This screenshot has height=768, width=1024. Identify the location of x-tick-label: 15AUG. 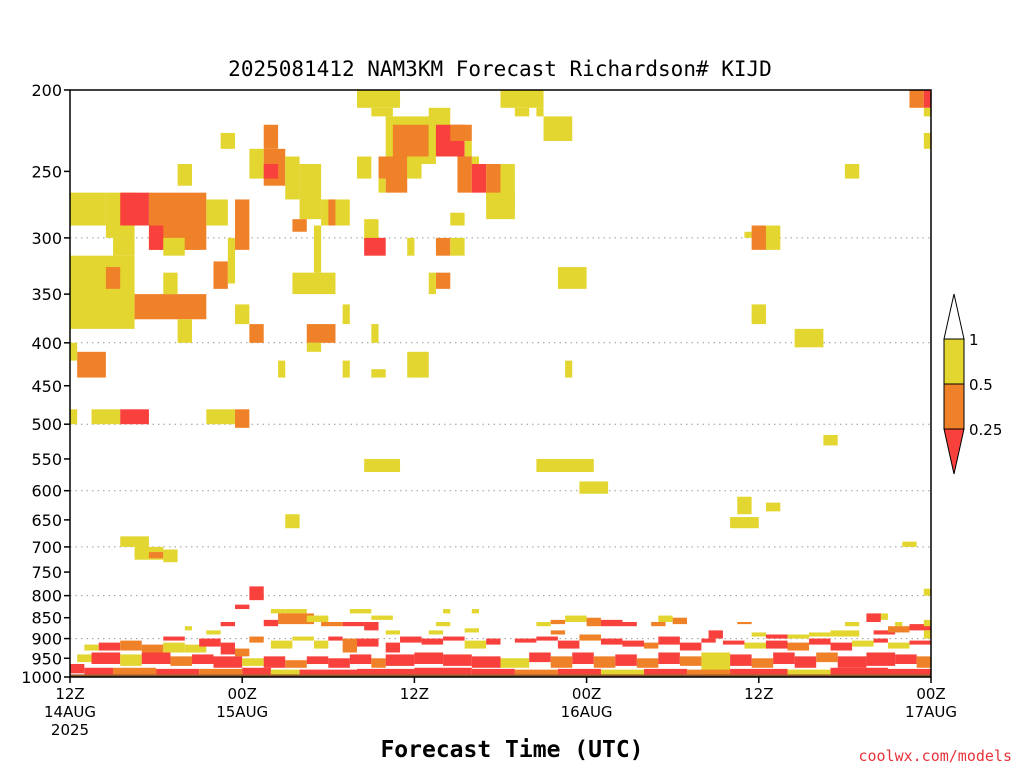
(242, 712).